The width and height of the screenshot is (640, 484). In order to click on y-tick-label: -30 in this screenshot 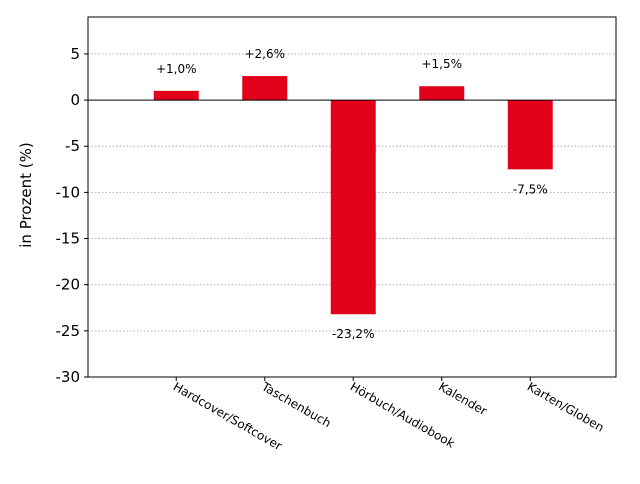, I will do `click(68, 377)`.